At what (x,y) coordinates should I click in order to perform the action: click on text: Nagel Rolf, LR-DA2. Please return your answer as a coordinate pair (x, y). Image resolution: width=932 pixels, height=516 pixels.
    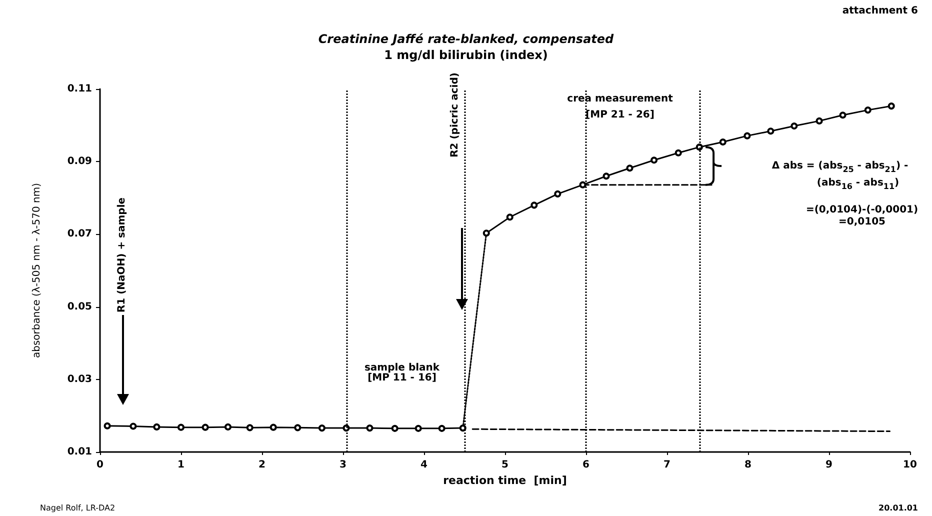
    Looking at the image, I should click on (78, 508).